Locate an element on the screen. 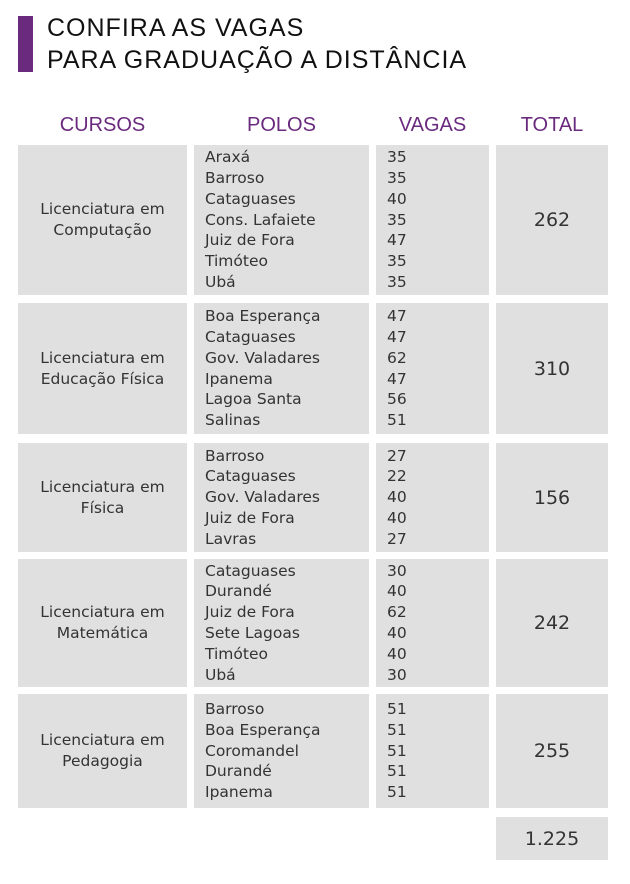  course-name-line: Pedagogia is located at coordinates (102, 761).